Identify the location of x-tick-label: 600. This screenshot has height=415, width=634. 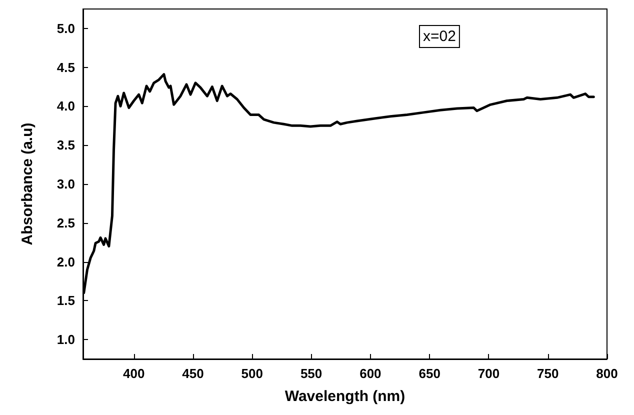
(371, 373).